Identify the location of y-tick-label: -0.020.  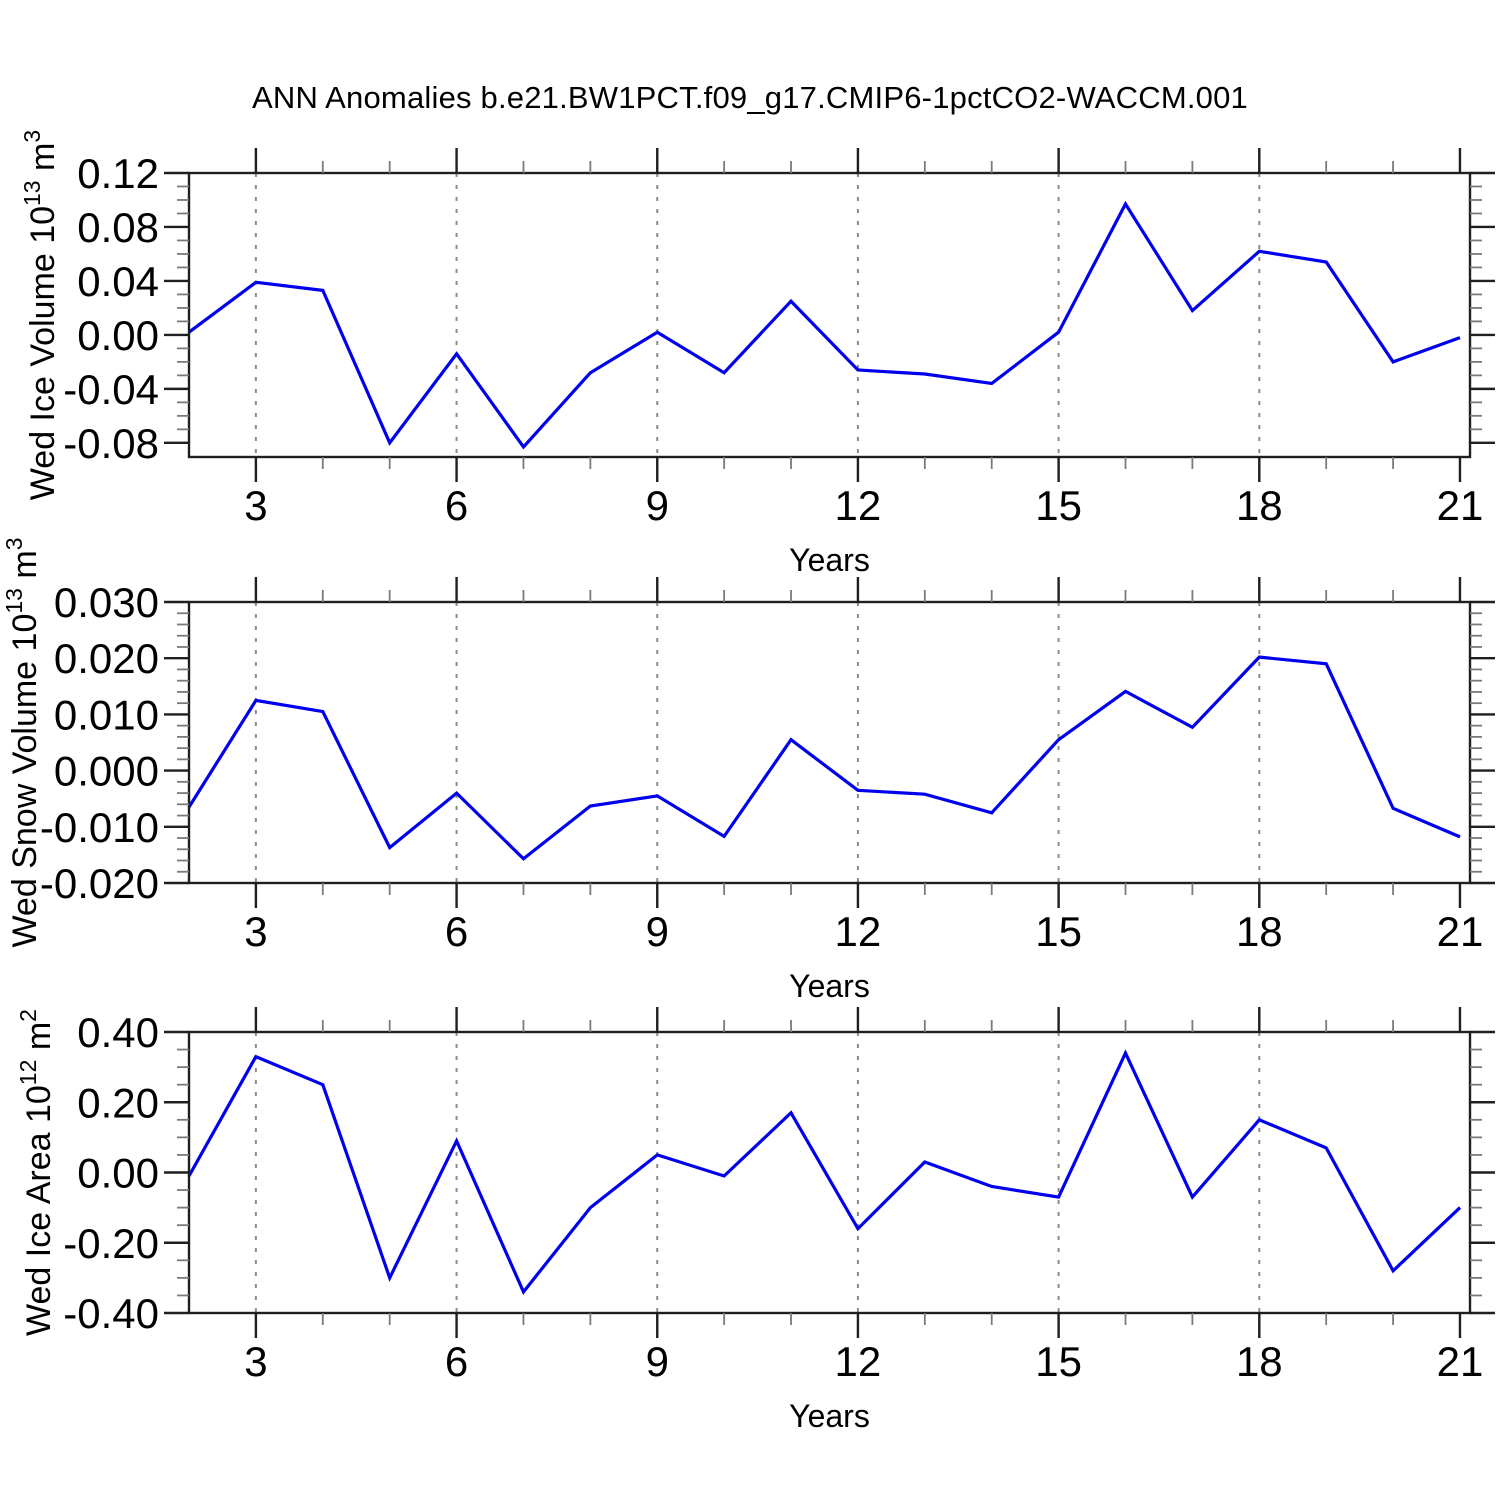
(99, 883).